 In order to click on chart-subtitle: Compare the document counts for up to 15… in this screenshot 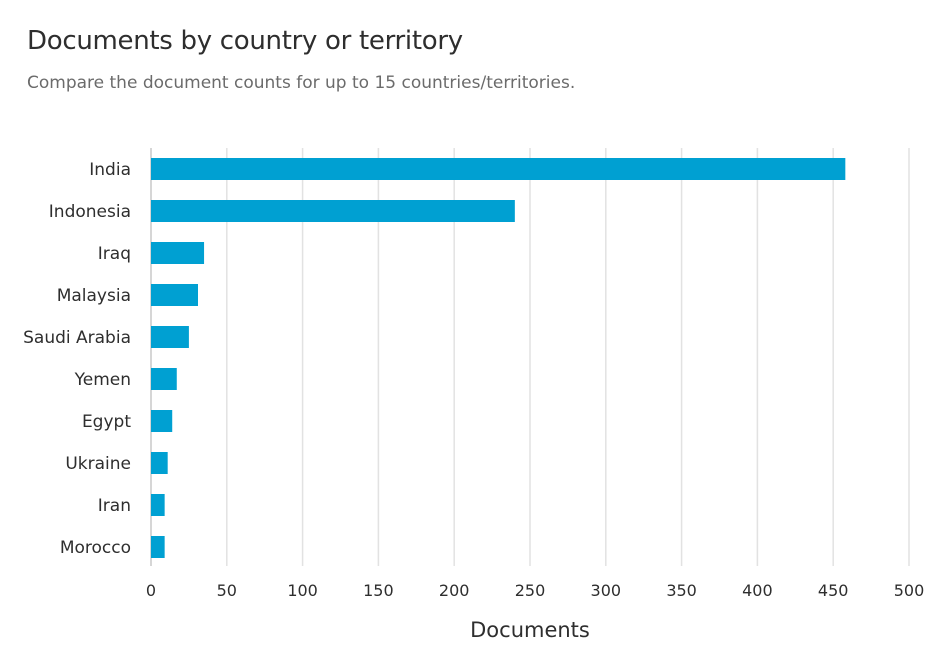, I will do `click(301, 83)`.